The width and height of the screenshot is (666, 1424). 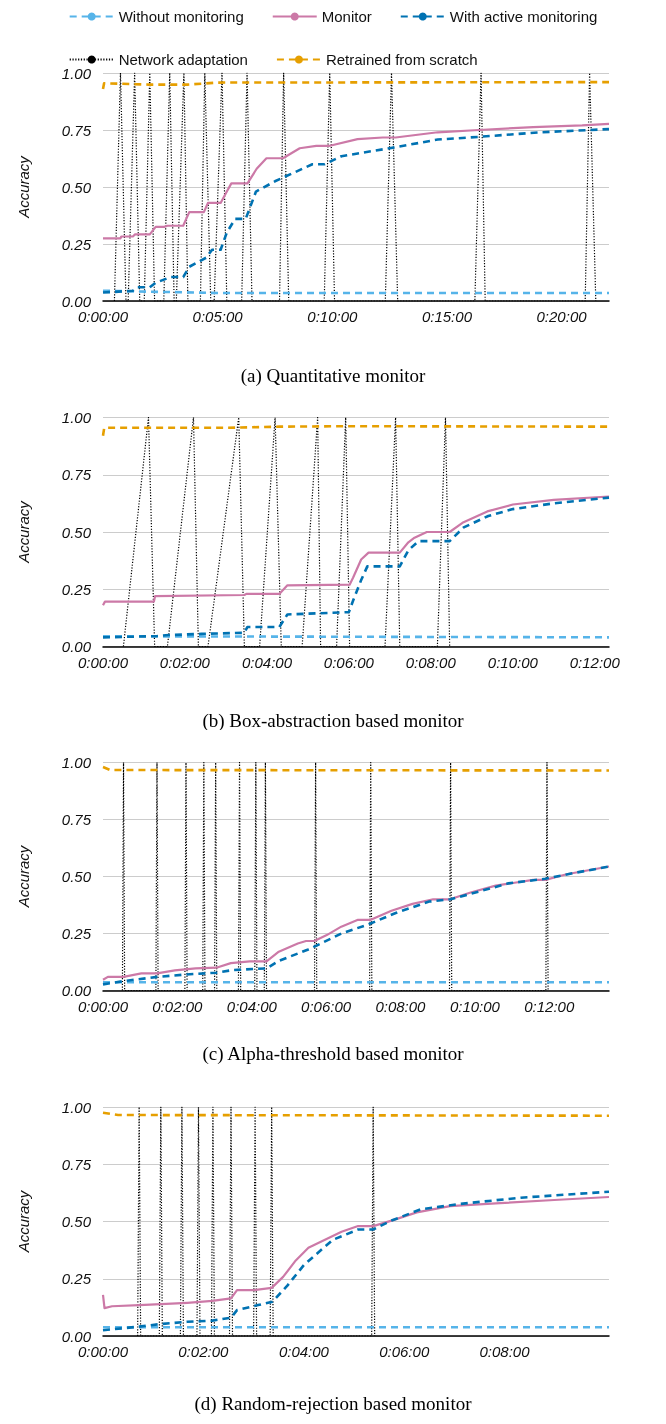 I want to click on legend-label: Retrained from scratch, so click(x=401, y=59).